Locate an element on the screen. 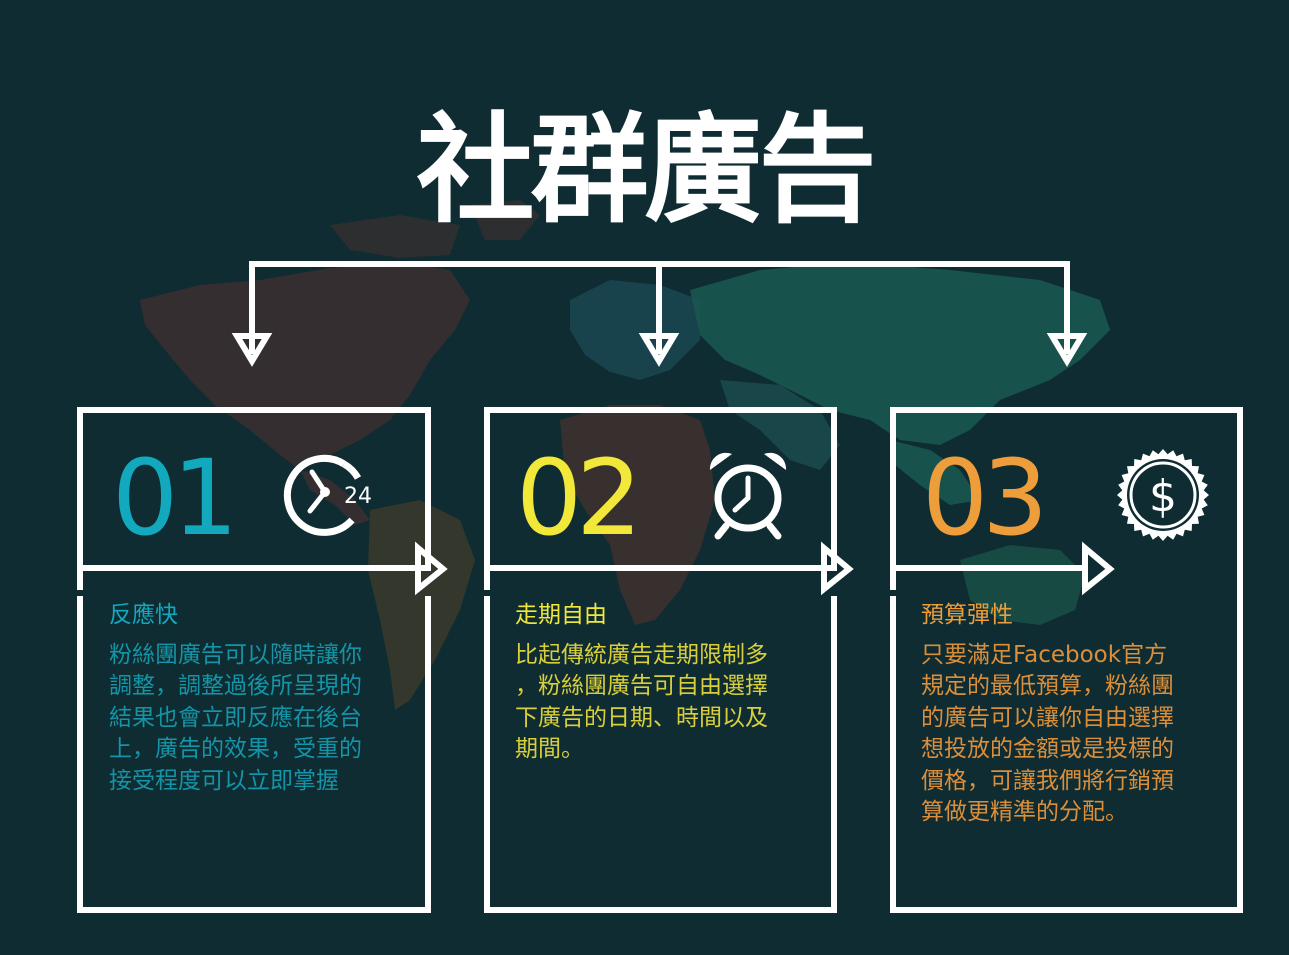 The image size is (1289, 955). card-1-line: 上，廣告的效果，受重的 is located at coordinates (235, 749).